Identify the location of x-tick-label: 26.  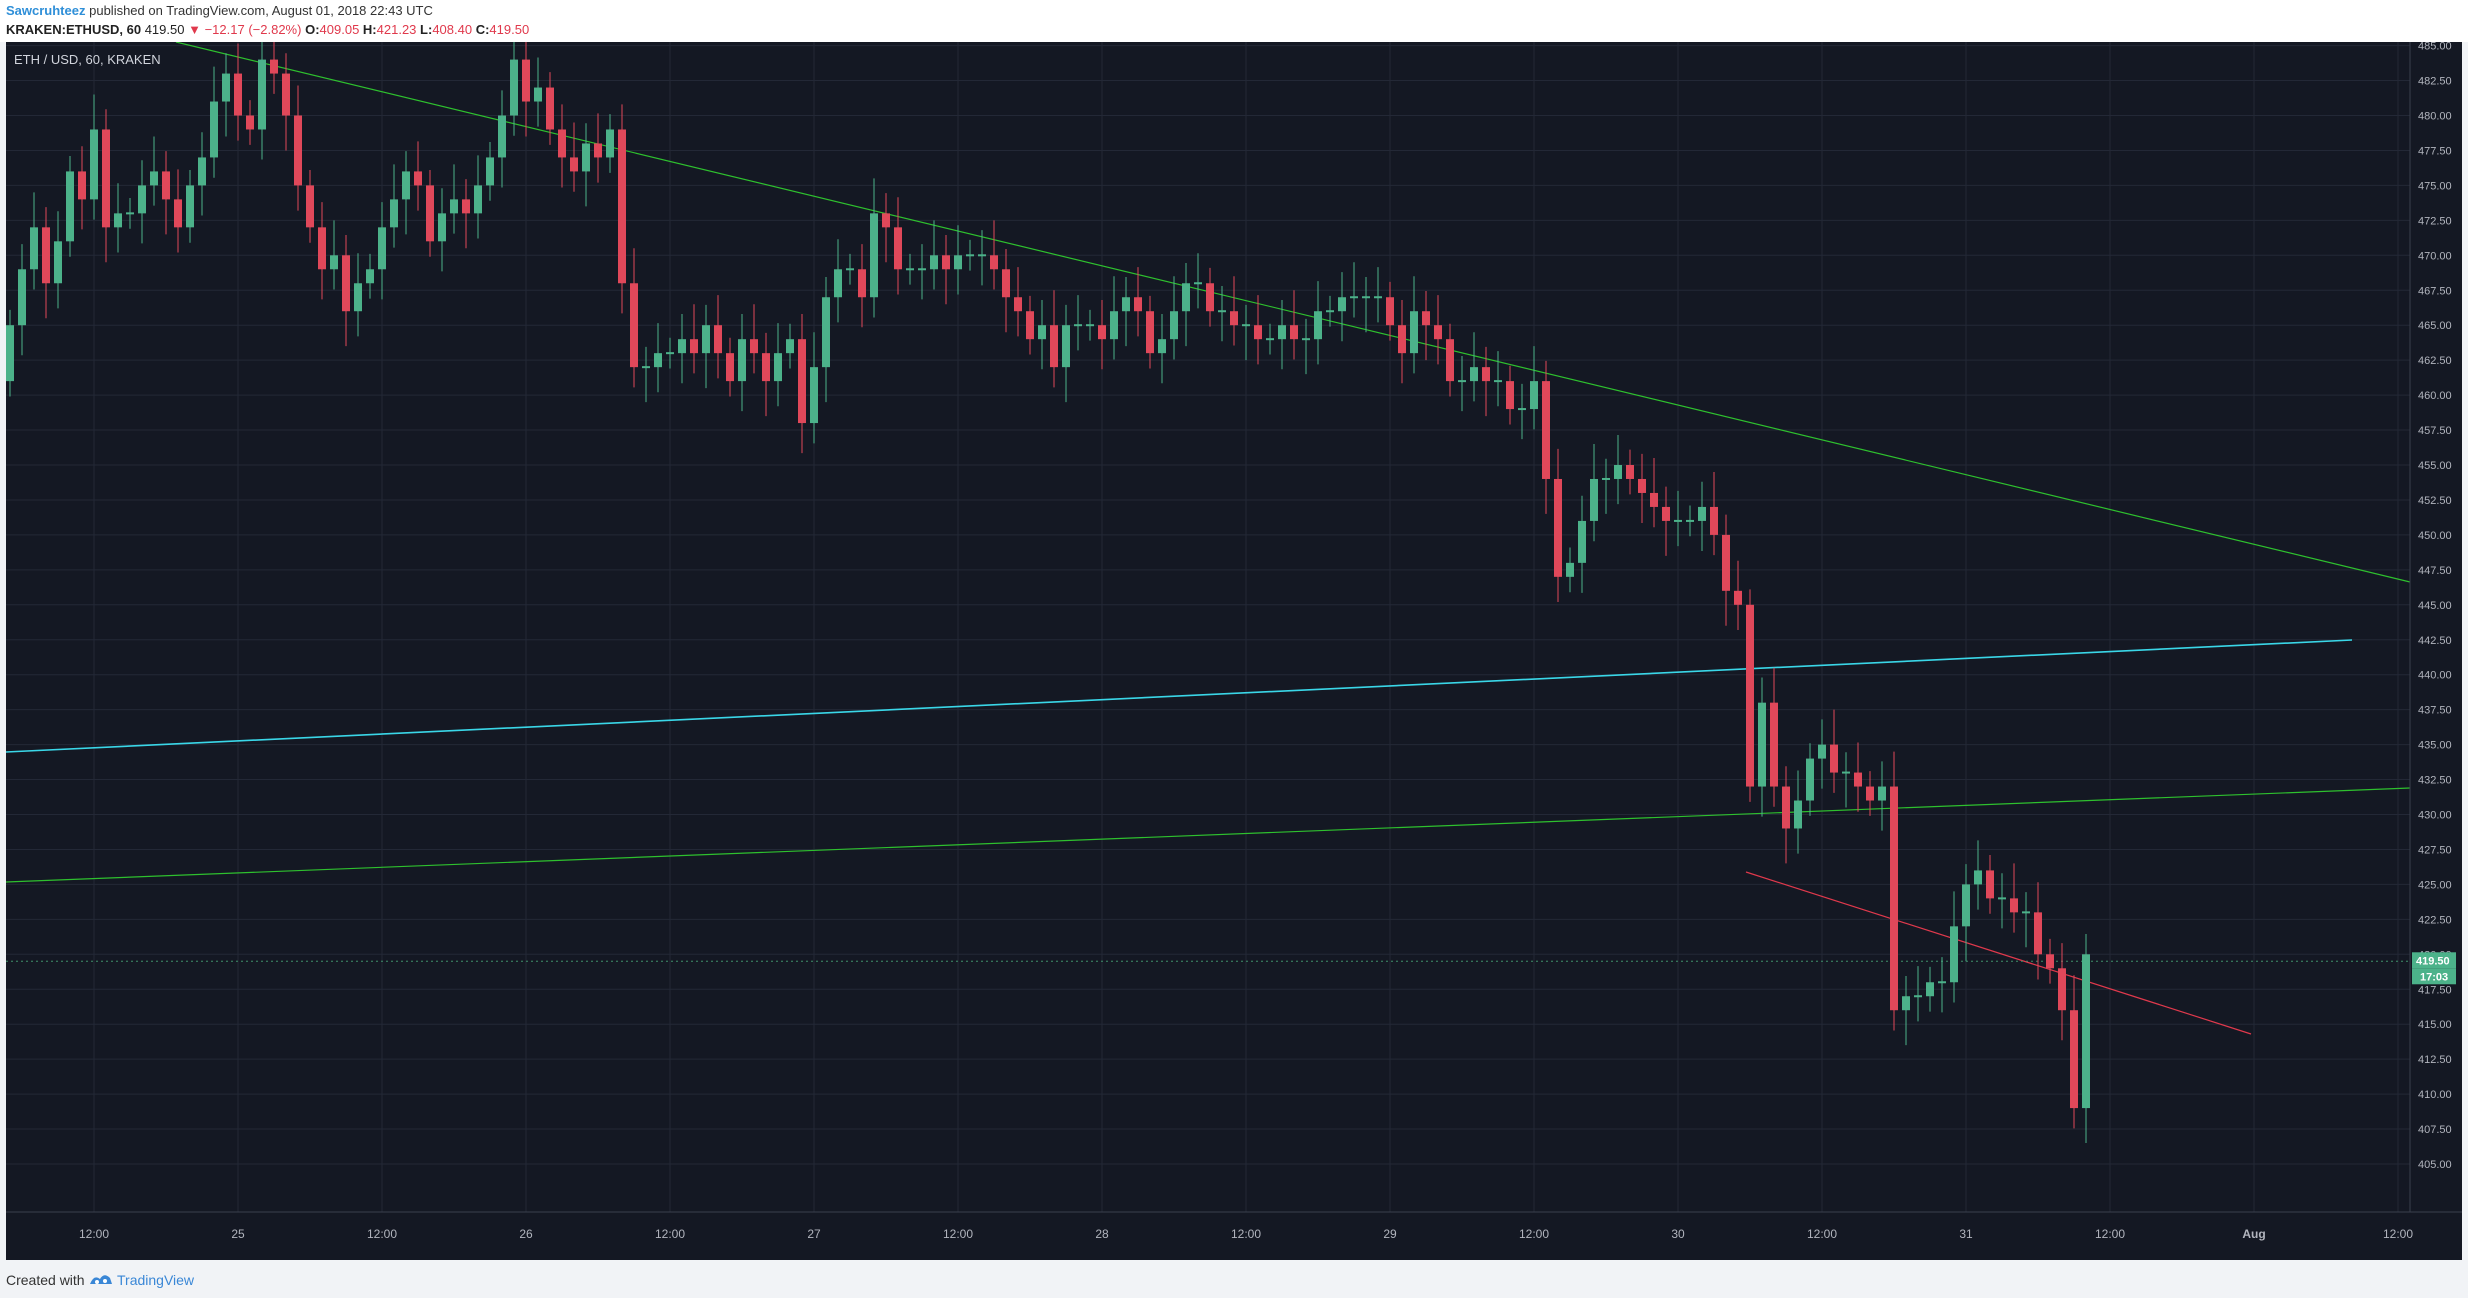
(526, 1234).